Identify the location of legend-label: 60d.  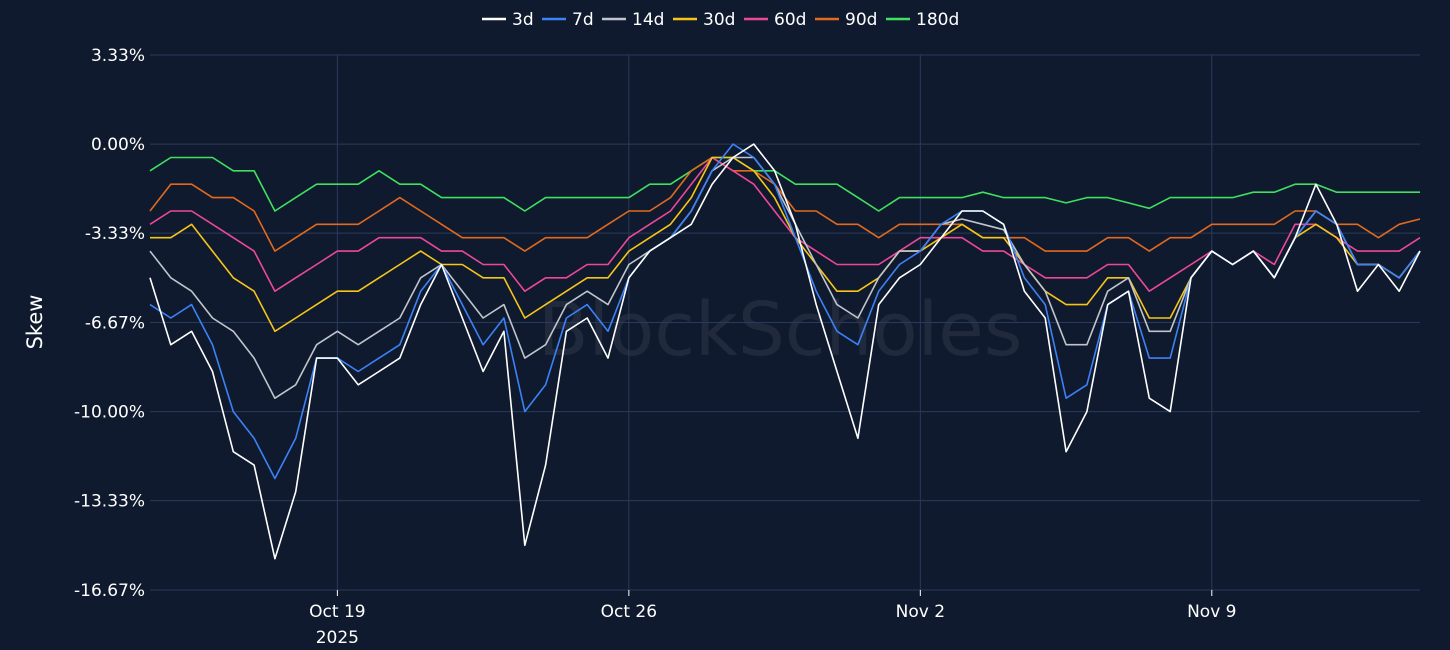
(790, 20).